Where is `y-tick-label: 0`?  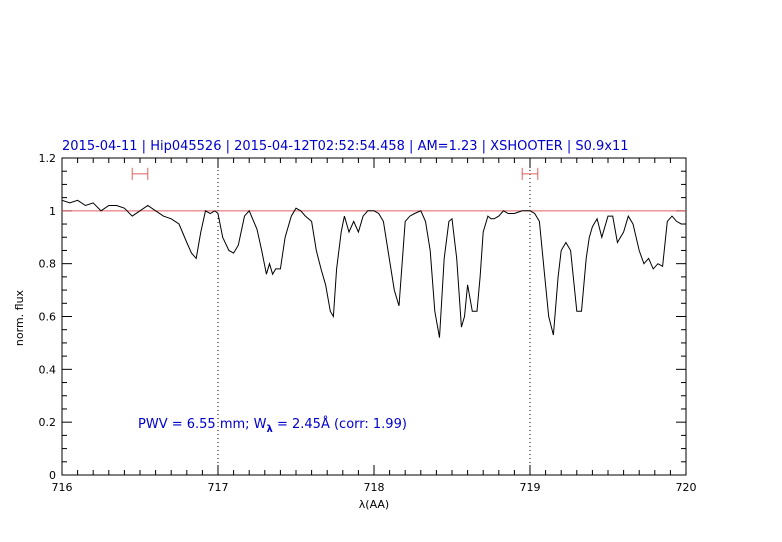
y-tick-label: 0 is located at coordinates (52, 475).